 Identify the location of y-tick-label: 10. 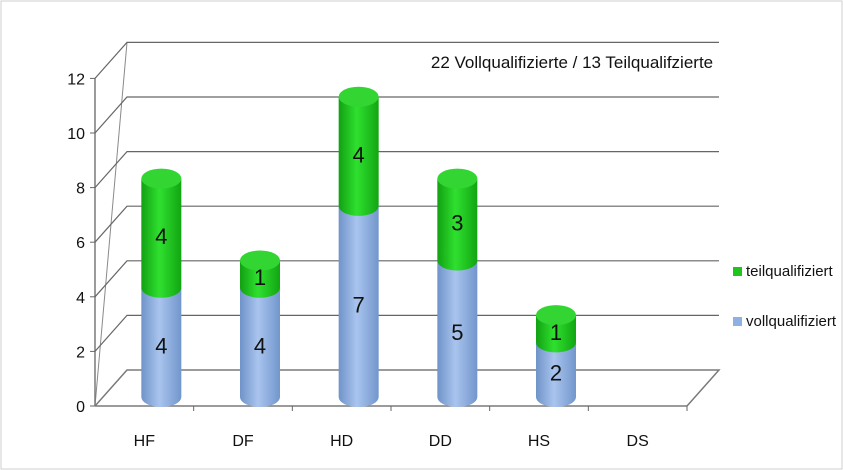
(76, 134).